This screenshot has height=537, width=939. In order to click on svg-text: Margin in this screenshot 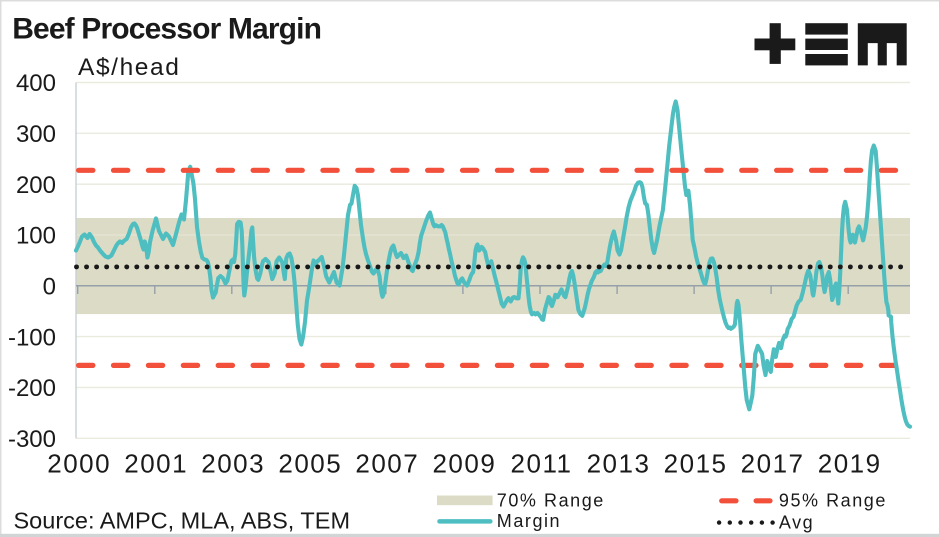, I will do `click(529, 521)`.